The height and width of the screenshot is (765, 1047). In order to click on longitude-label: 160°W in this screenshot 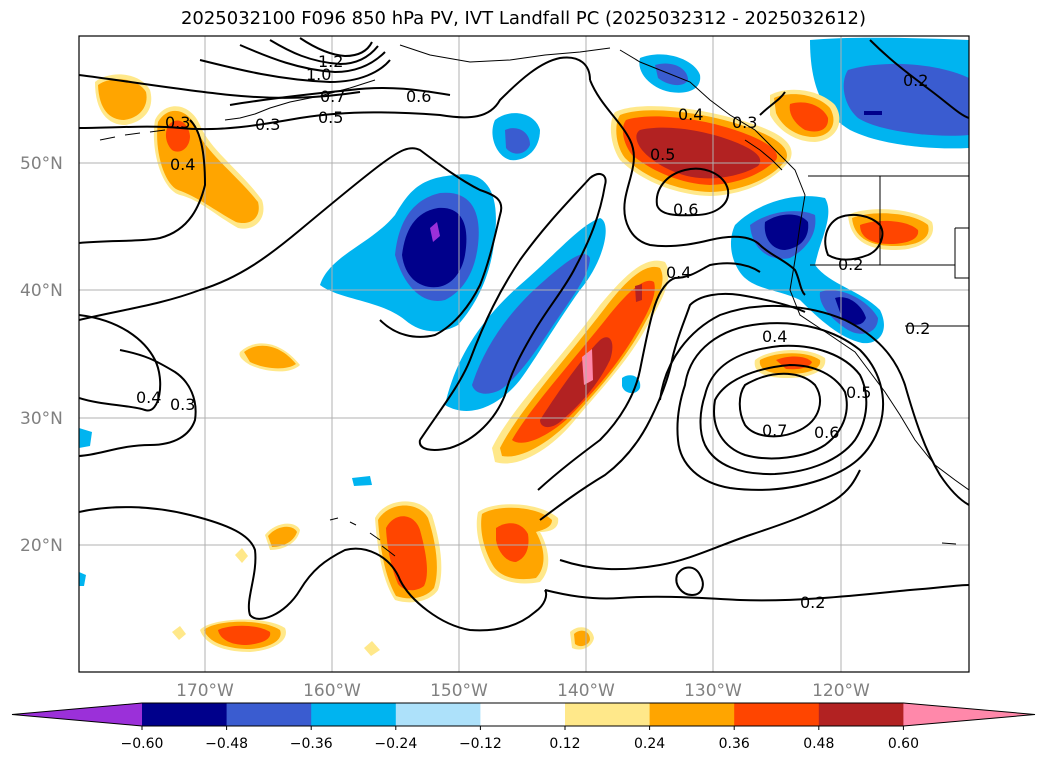, I will do `click(332, 691)`.